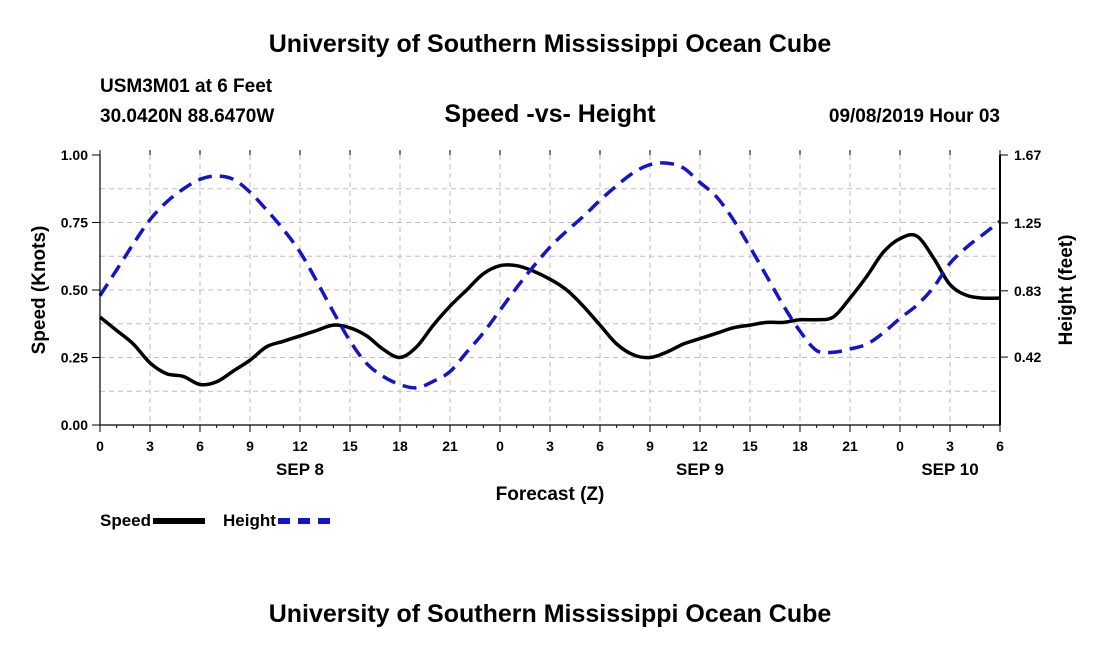 The height and width of the screenshot is (650, 1100). What do you see at coordinates (249, 520) in the screenshot?
I see `legend-height-label: Height` at bounding box center [249, 520].